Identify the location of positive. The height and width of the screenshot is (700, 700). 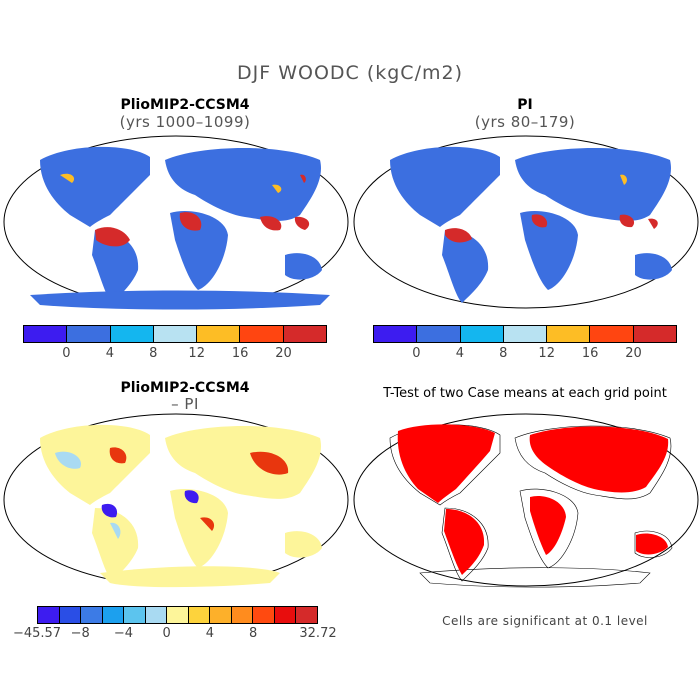
(199, 489).